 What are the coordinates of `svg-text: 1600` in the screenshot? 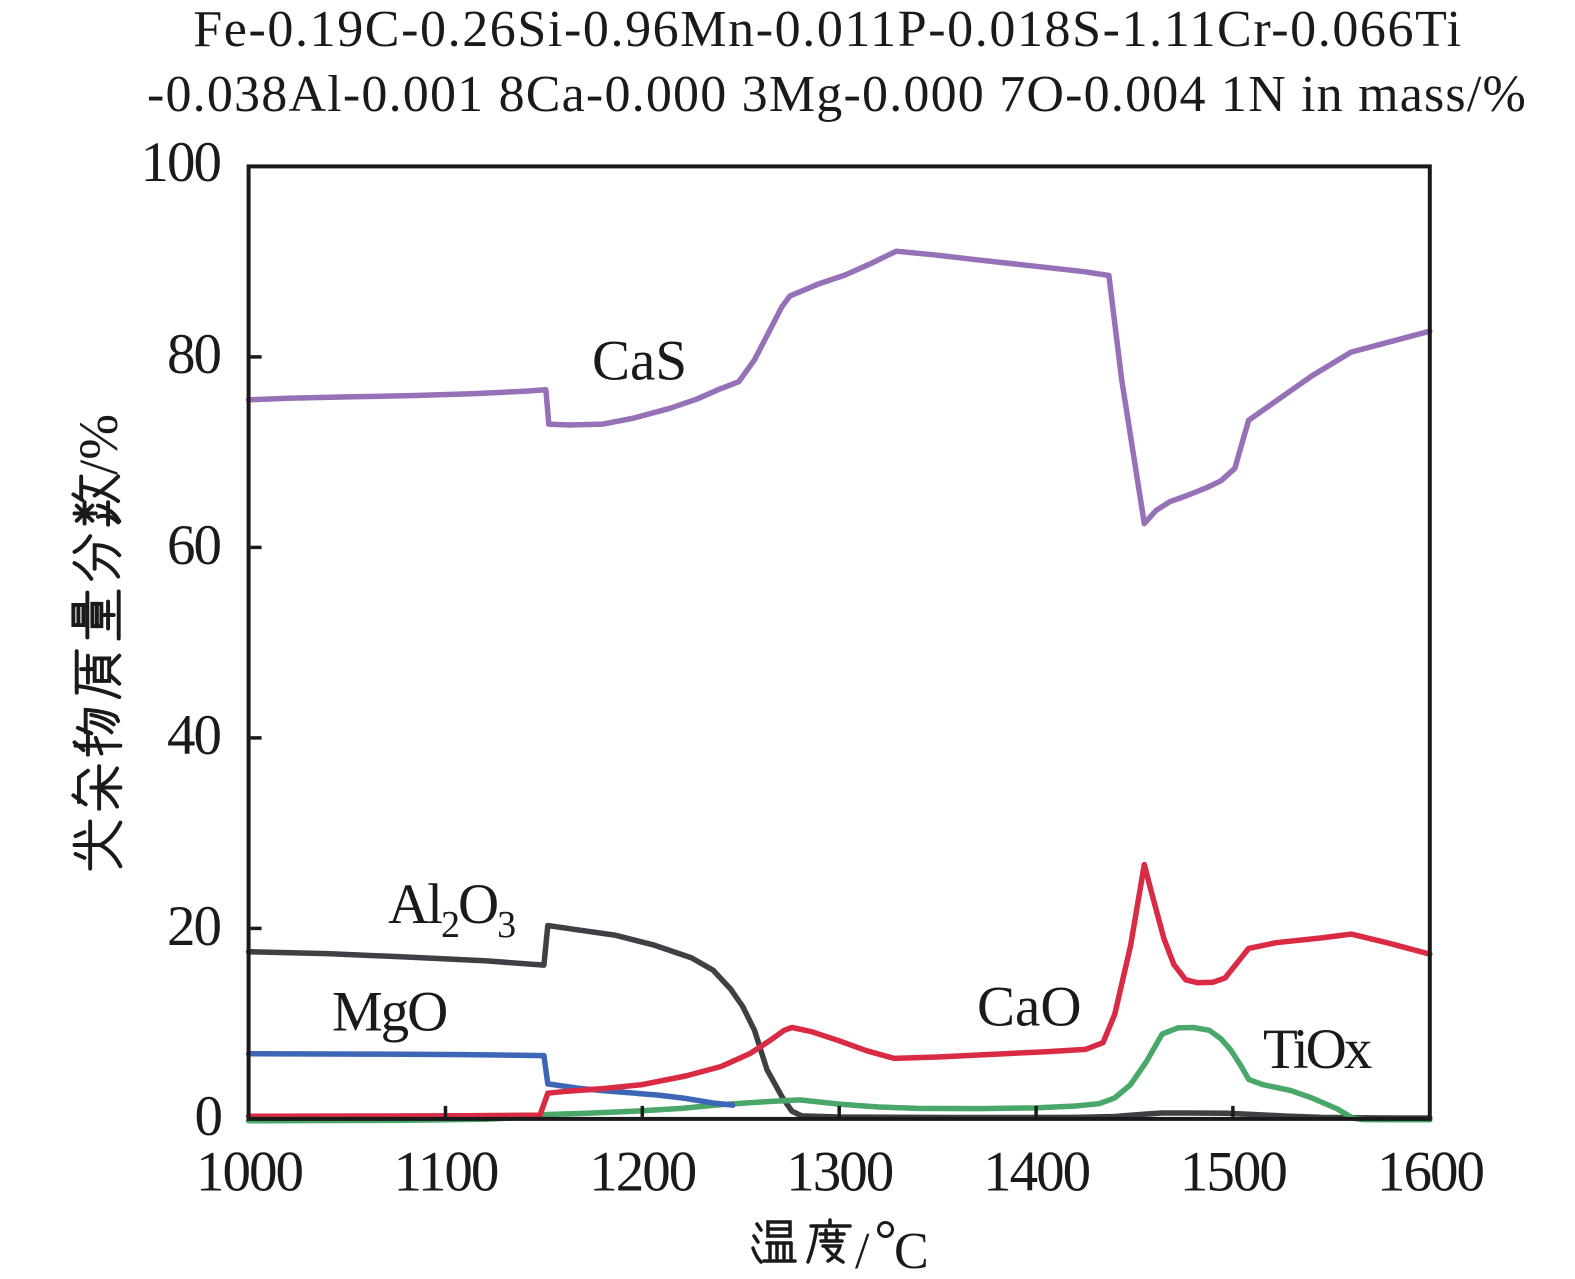 It's located at (1430, 1172).